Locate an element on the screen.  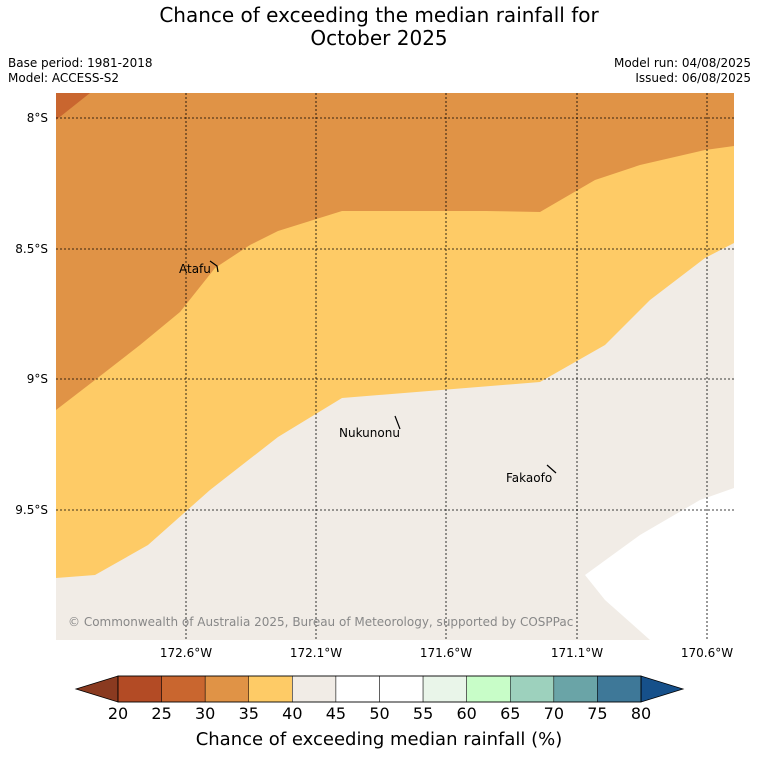
colorbar-tick-label: 80 is located at coordinates (641, 713).